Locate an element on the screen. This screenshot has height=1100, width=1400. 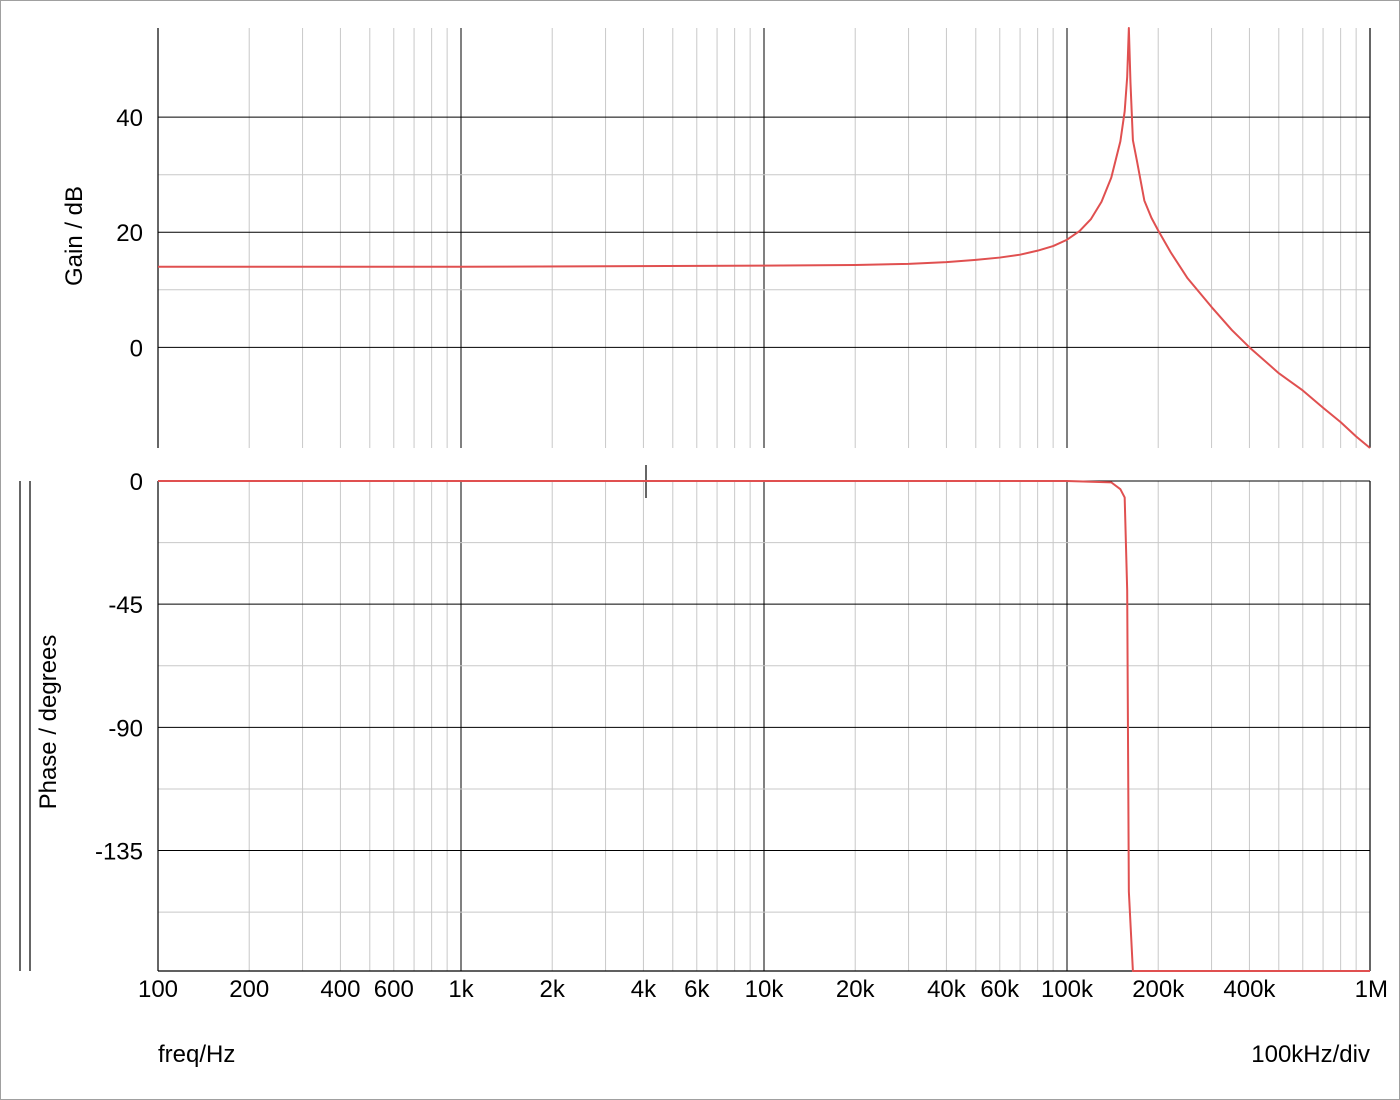
x-tick-label: 40k is located at coordinates (947, 989).